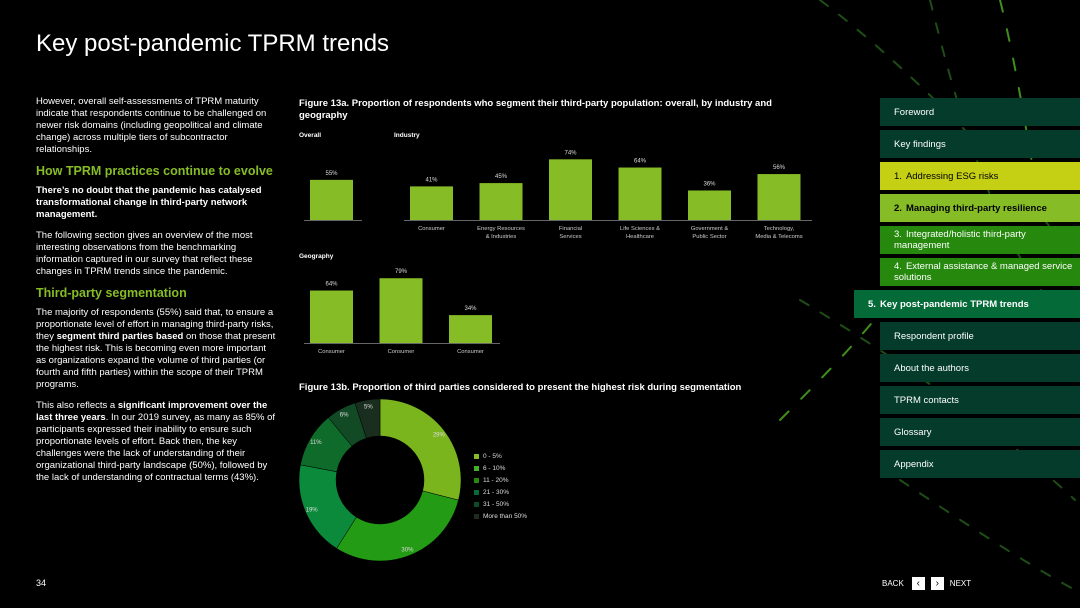 The image size is (1080, 608). I want to click on nav-item-2: 1. Addressing ESG risks, so click(980, 176).